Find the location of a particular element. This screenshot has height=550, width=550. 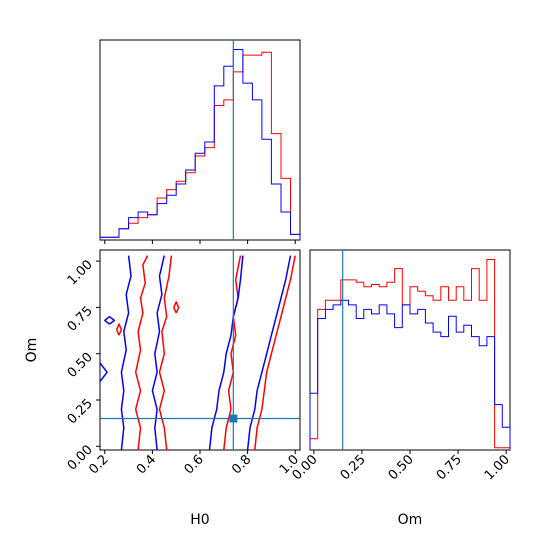

contour-ytick-label-5: 1.00 is located at coordinates (80, 272).